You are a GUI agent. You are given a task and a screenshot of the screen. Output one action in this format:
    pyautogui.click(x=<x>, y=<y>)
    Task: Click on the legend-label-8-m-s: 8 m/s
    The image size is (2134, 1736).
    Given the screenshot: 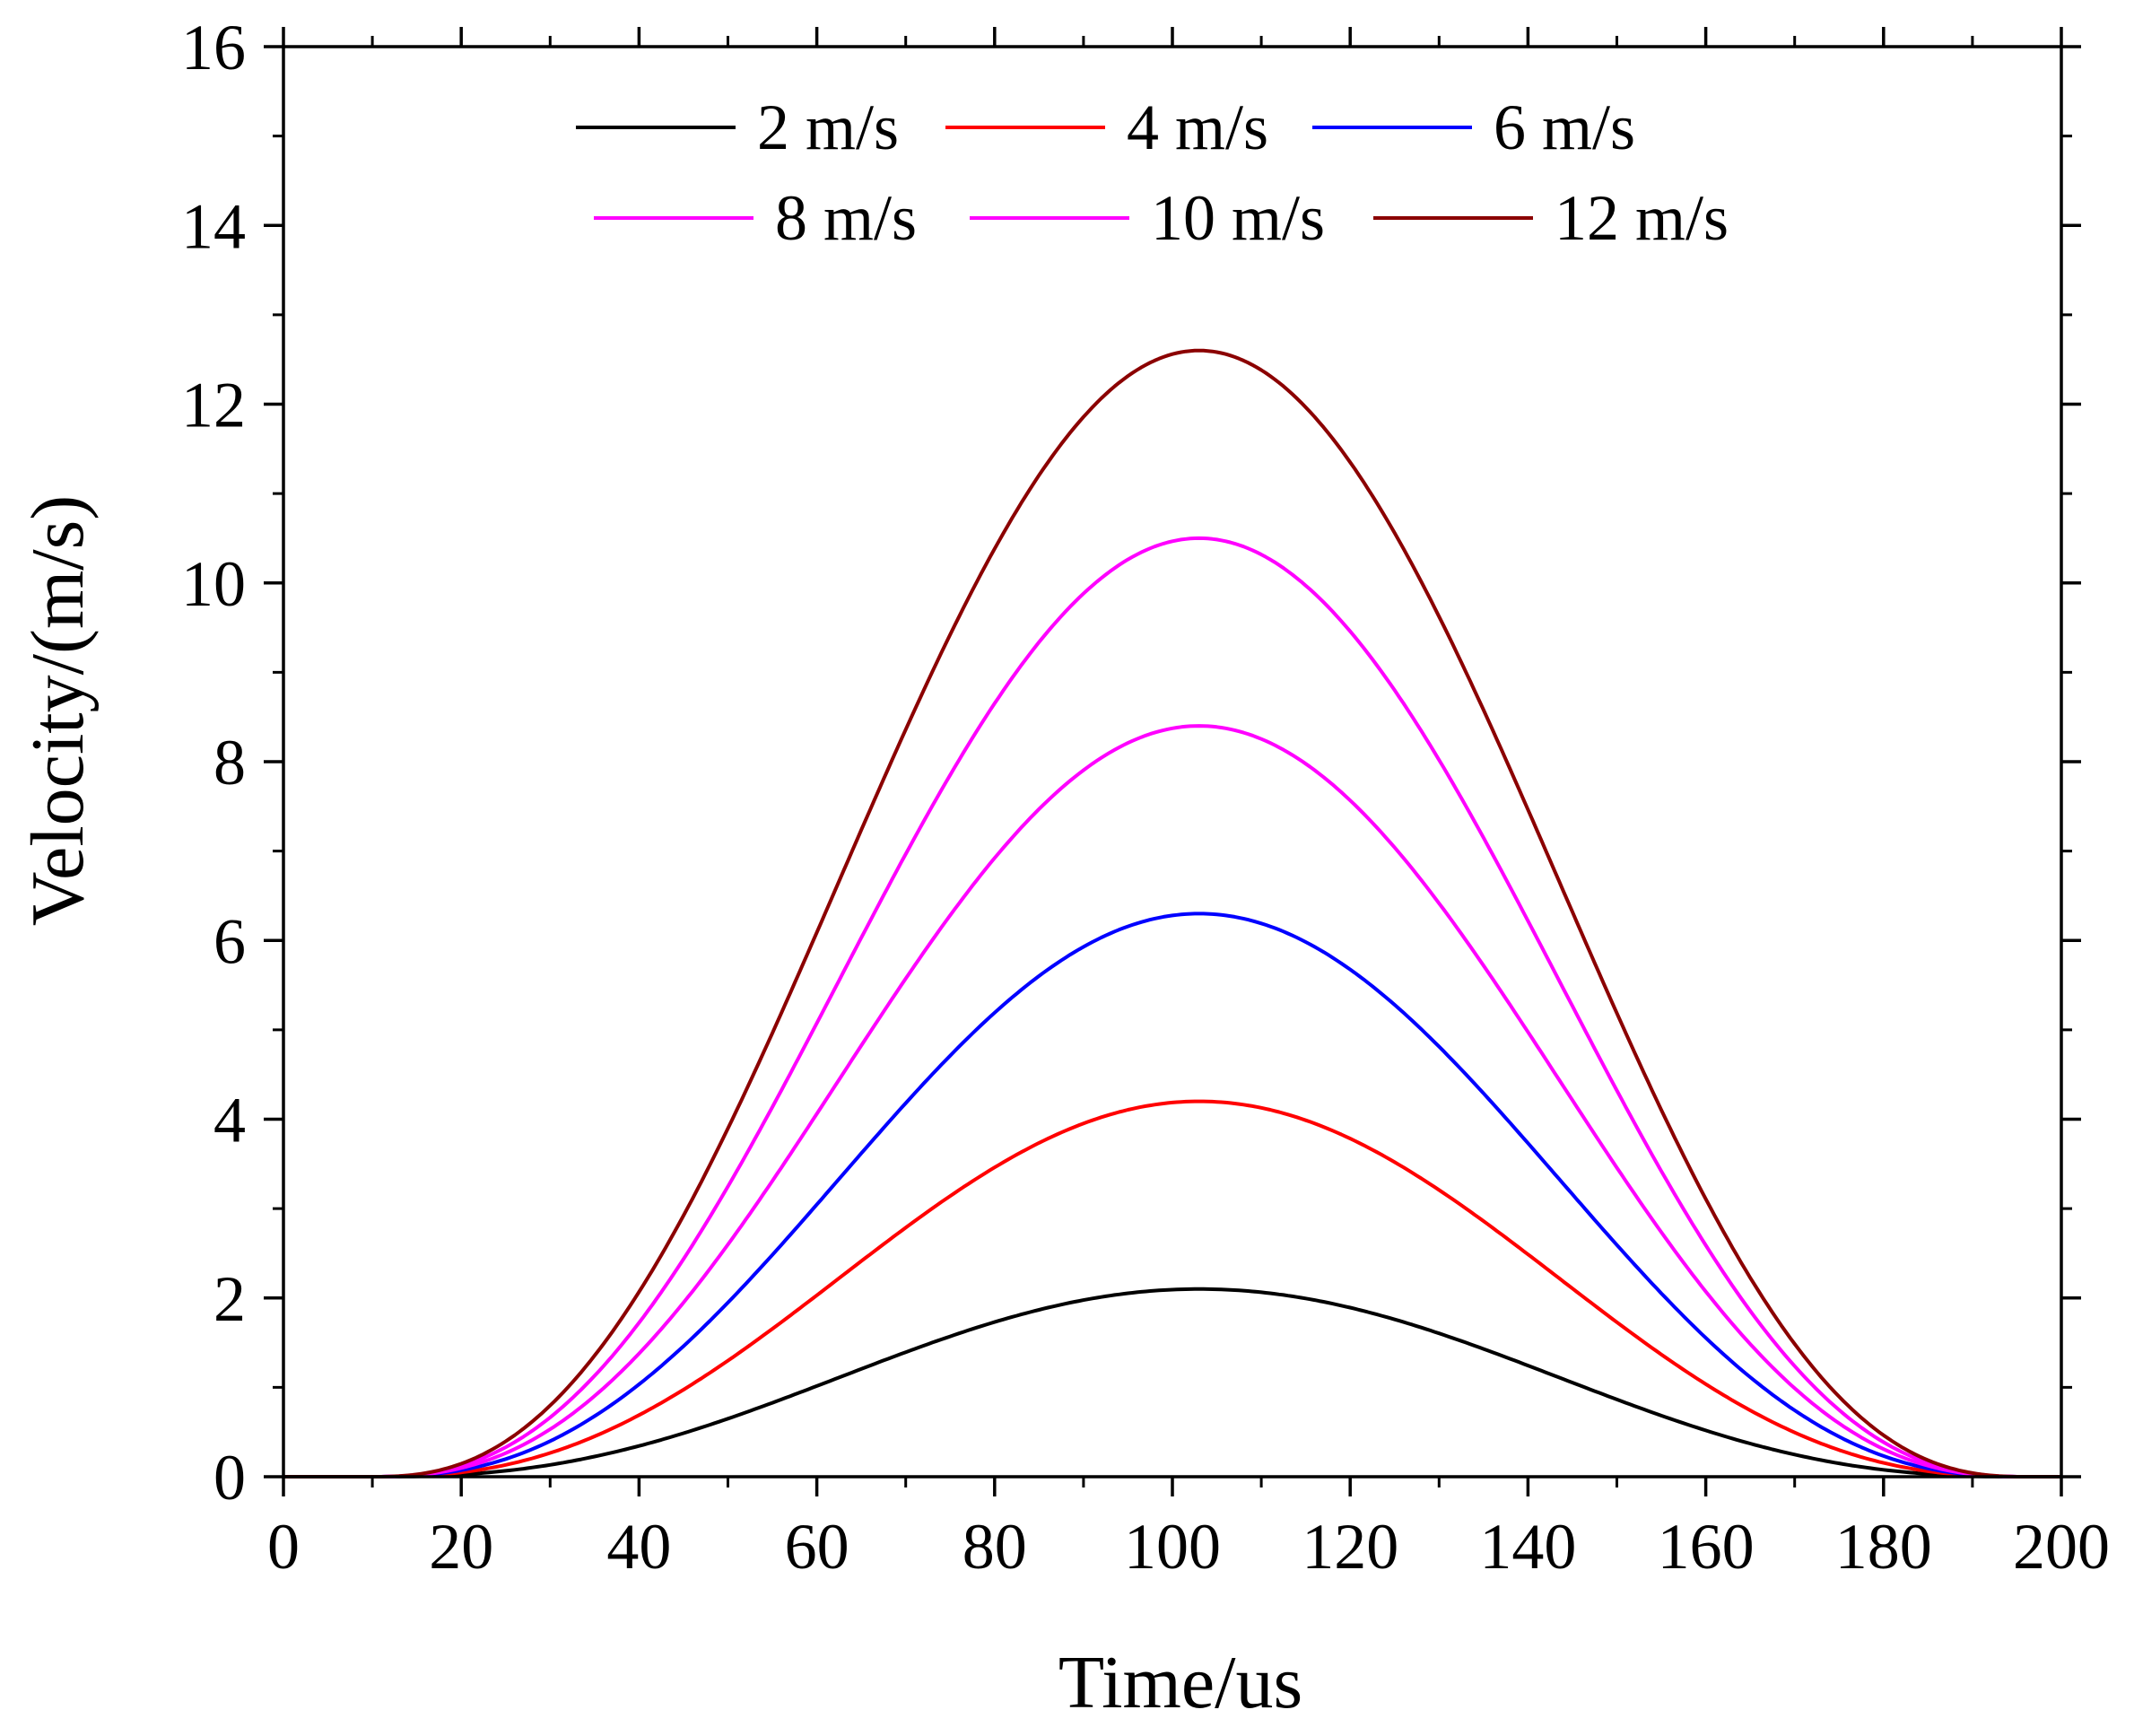 What is the action you would take?
    pyautogui.click(x=846, y=218)
    